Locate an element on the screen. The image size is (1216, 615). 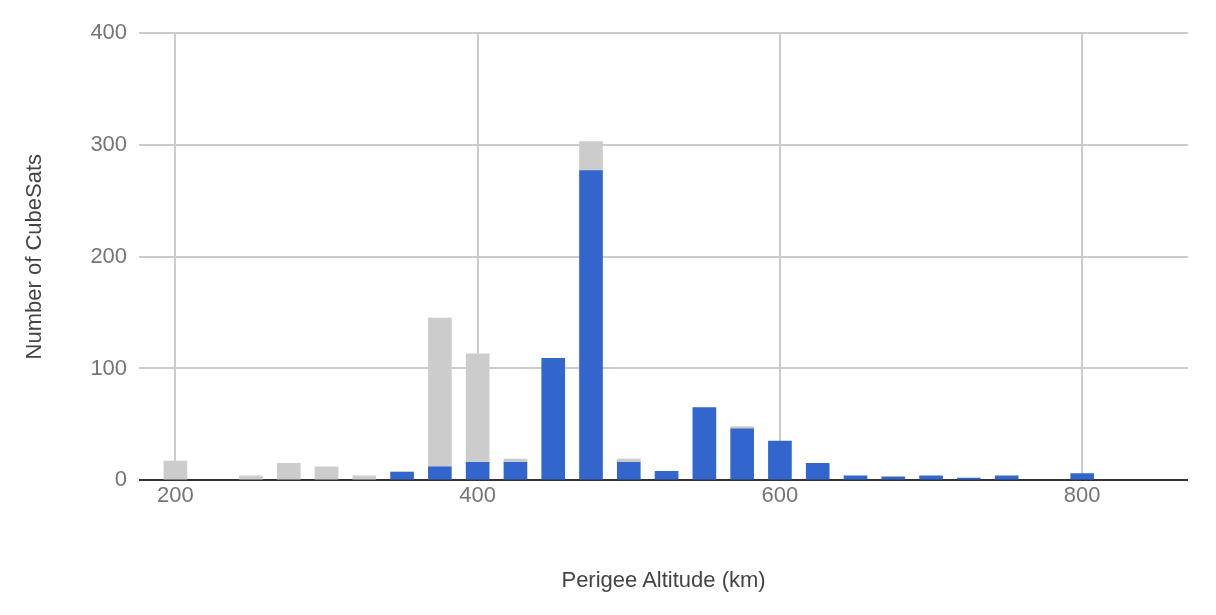
y-tick-label: 300 is located at coordinates (109, 144).